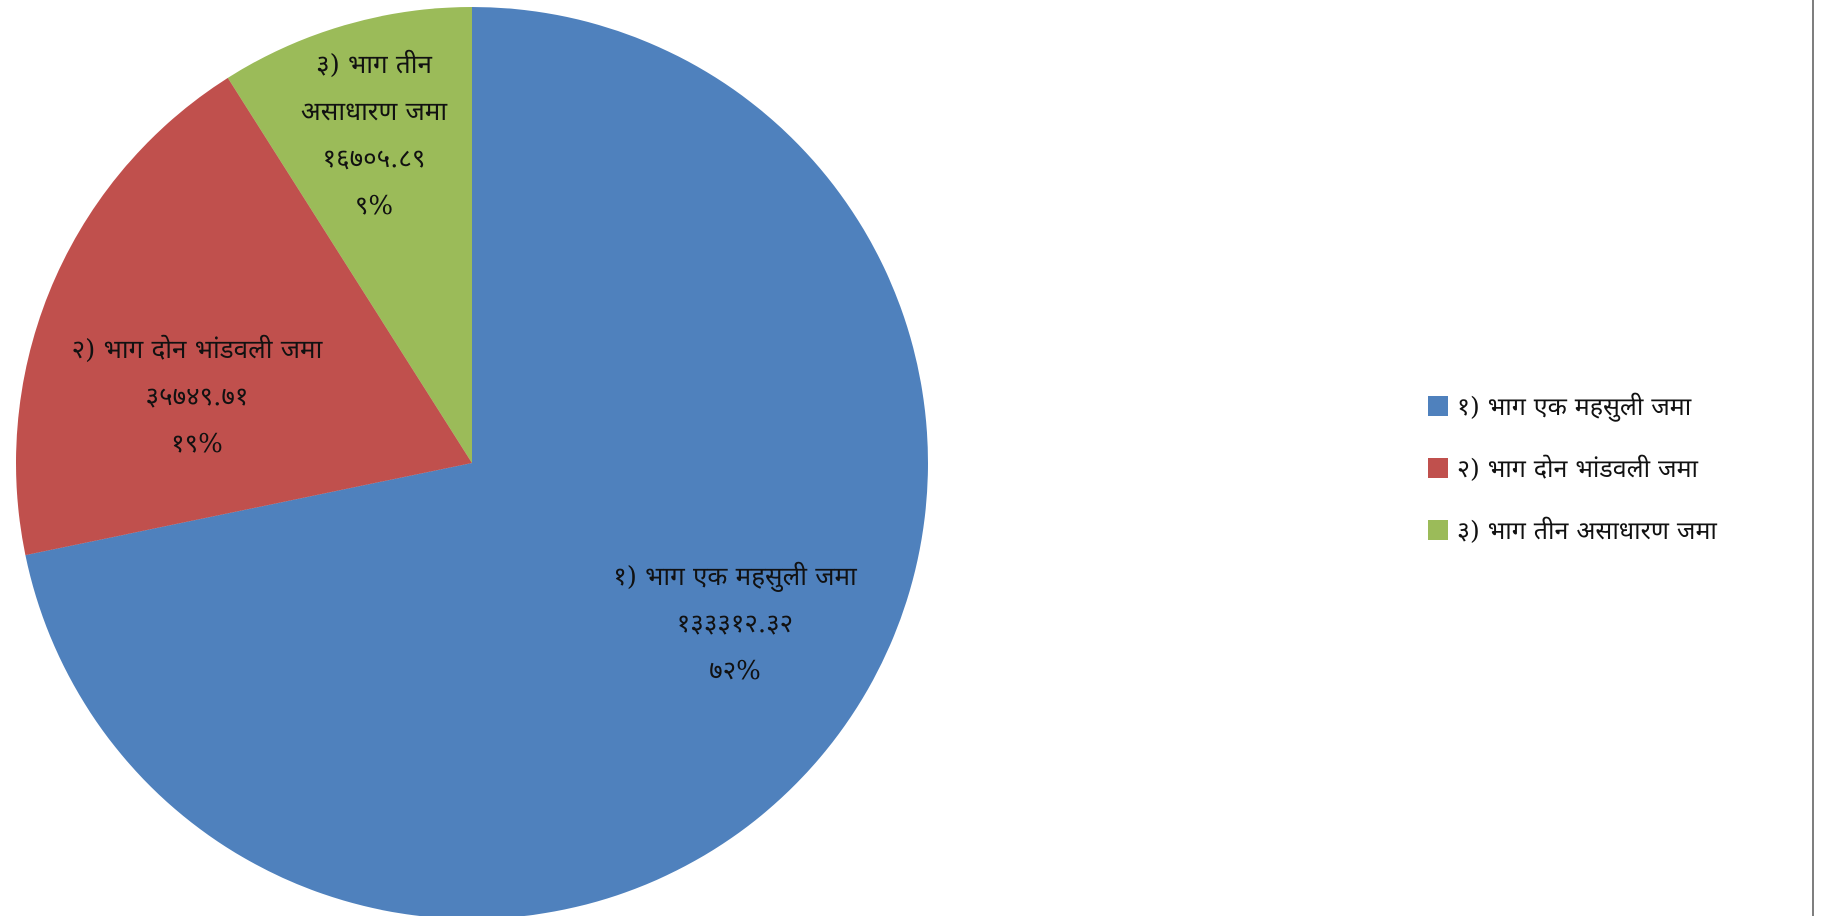 The height and width of the screenshot is (916, 1825). I want to click on slice-label-line: असाधारण जमा, so click(374, 112).